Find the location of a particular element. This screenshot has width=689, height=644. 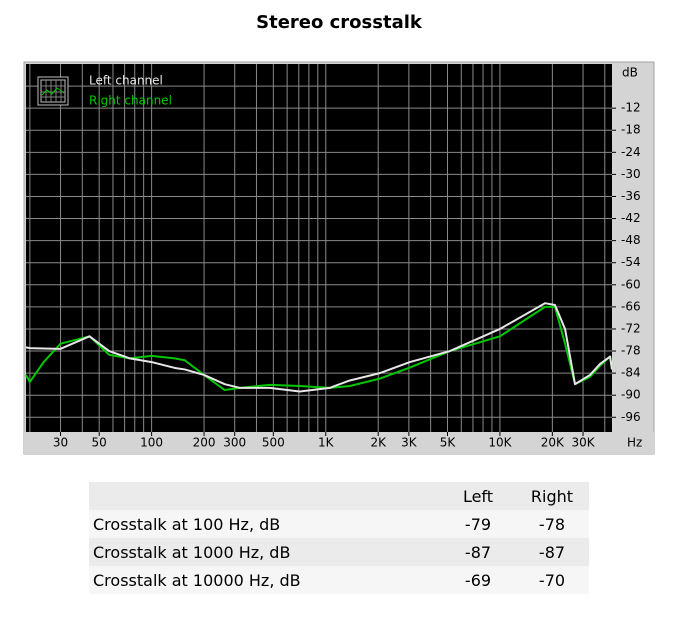

y-axis-label: dB is located at coordinates (630, 73).